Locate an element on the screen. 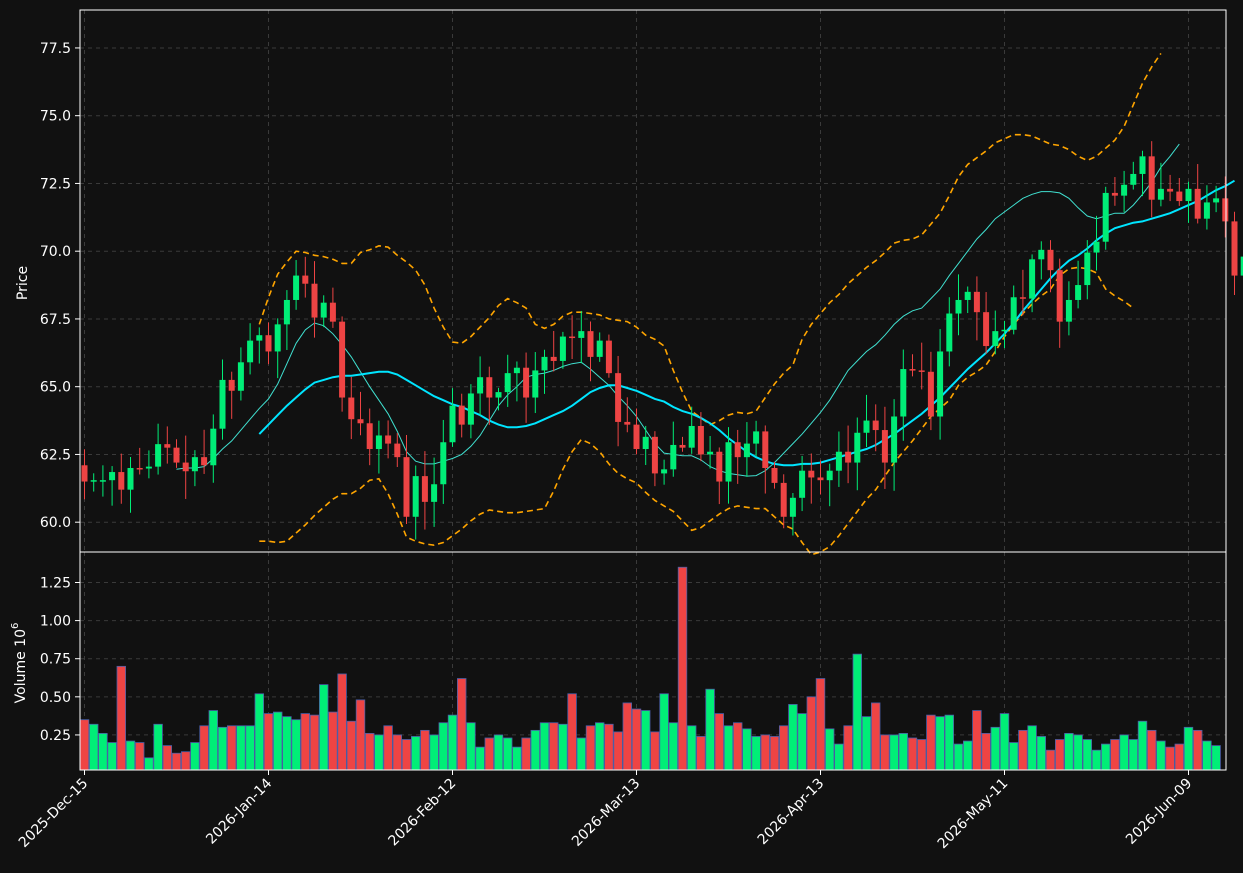 The width and height of the screenshot is (1243, 873). price-tick-label-2: 65.0 is located at coordinates (55, 388).